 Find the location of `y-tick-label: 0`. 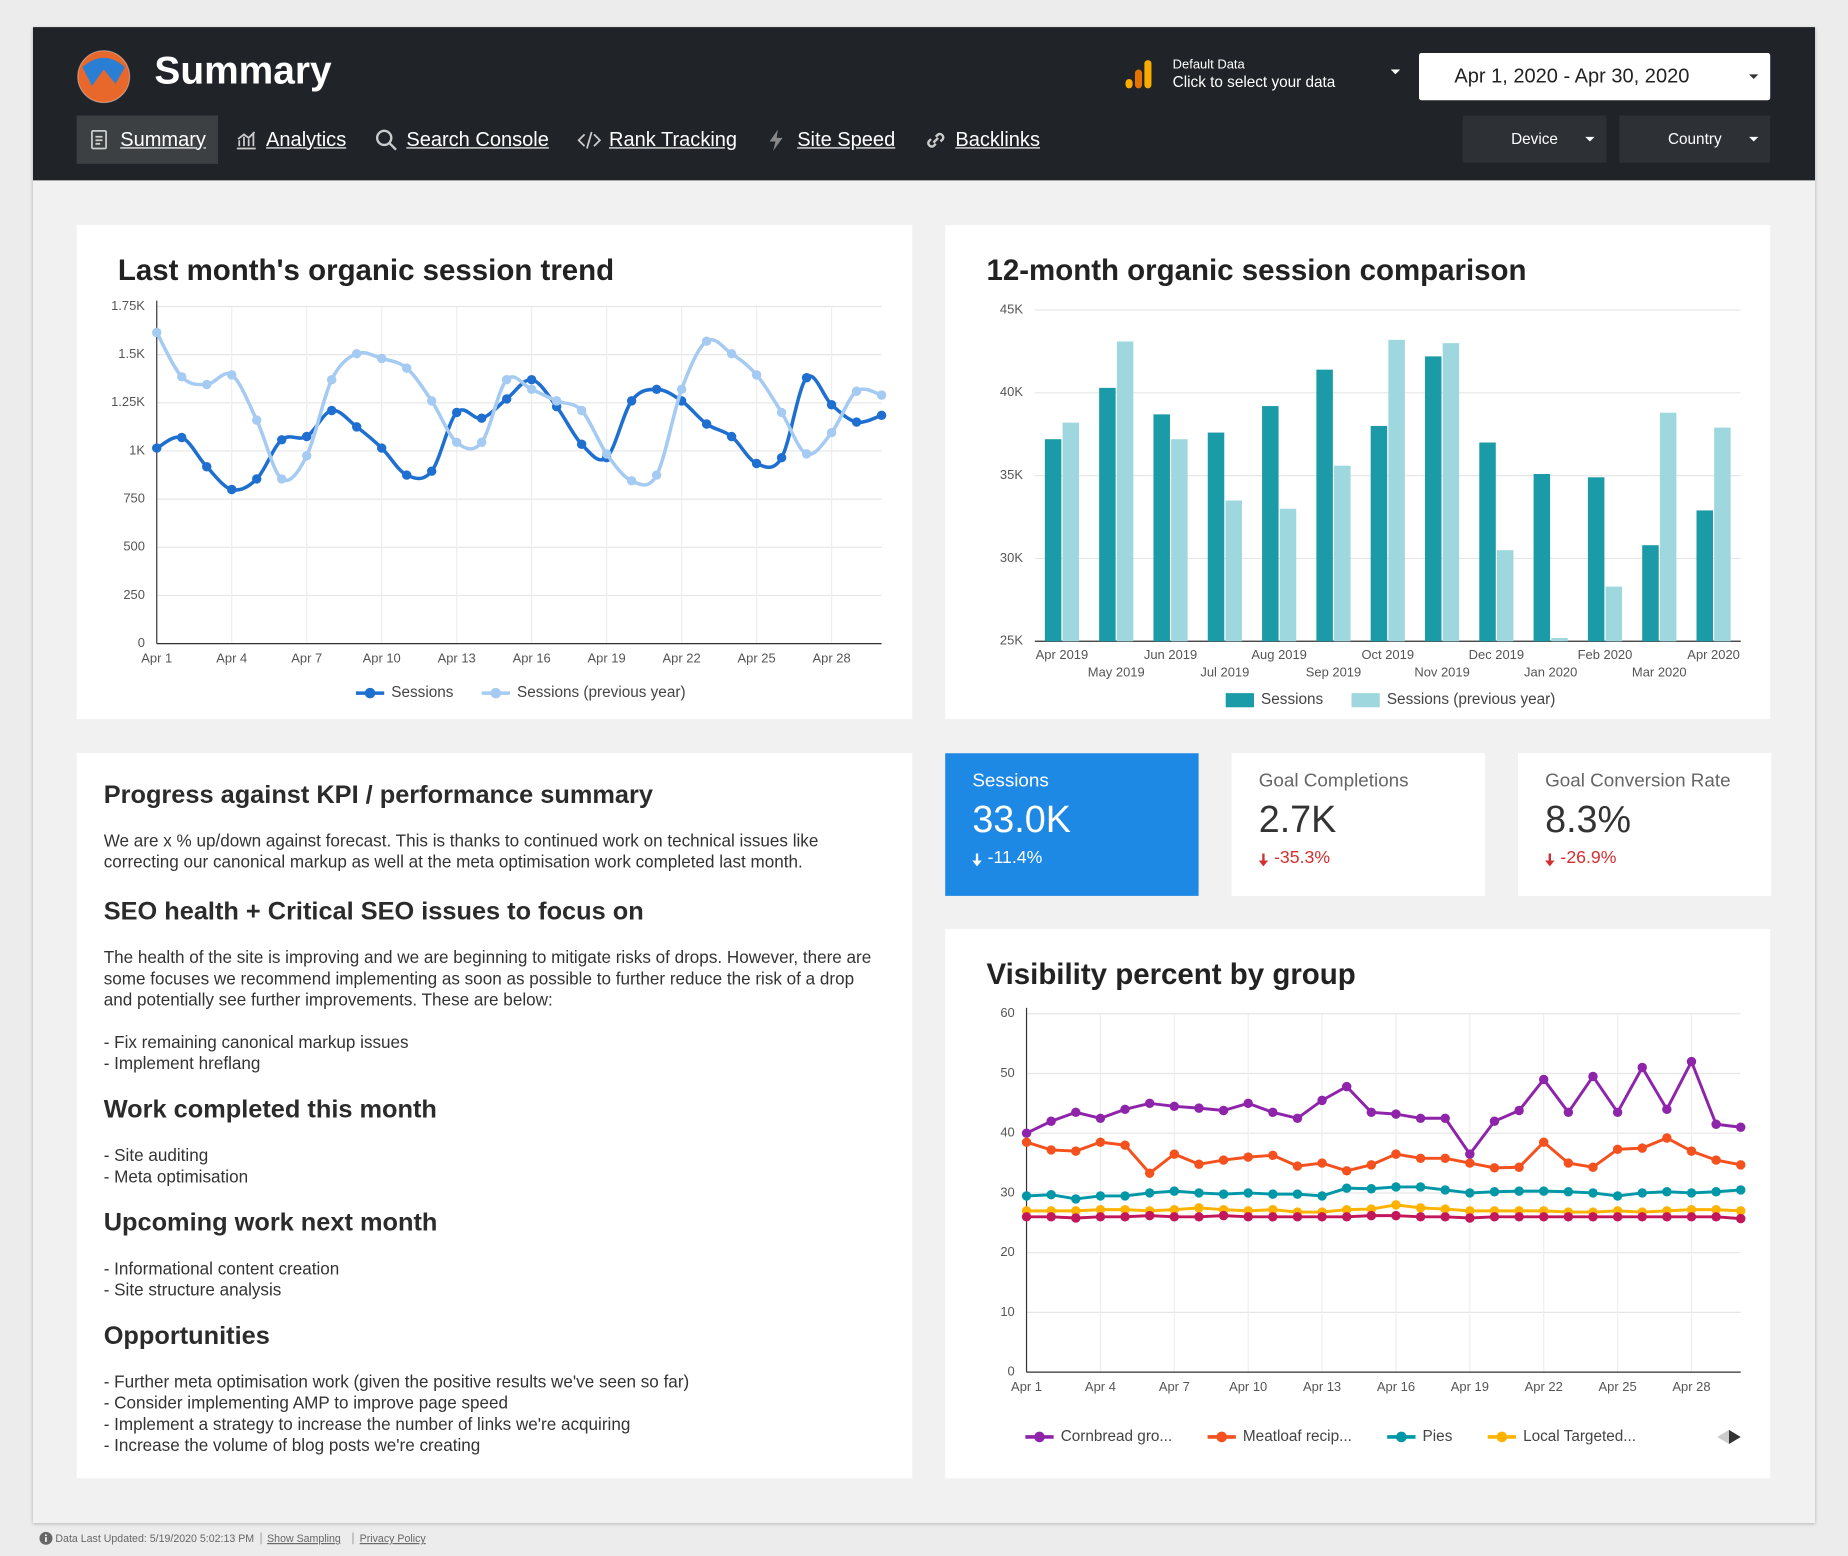

y-tick-label: 0 is located at coordinates (1011, 1371).